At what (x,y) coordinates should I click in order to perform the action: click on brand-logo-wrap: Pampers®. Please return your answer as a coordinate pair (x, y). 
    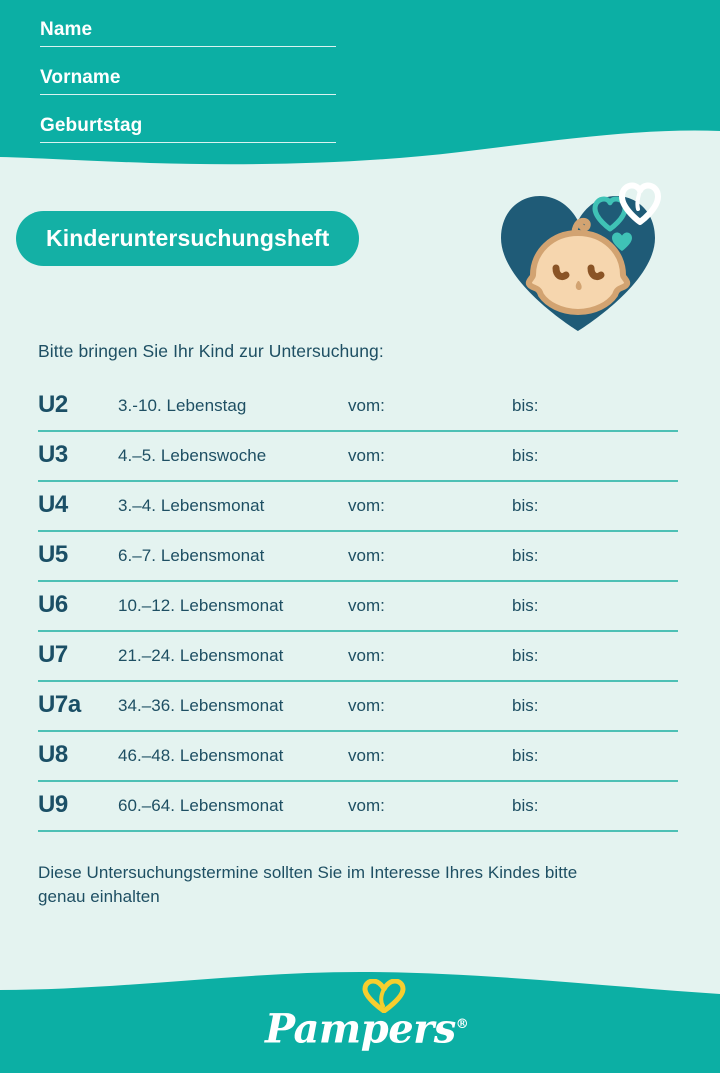
    Looking at the image, I should click on (360, 1017).